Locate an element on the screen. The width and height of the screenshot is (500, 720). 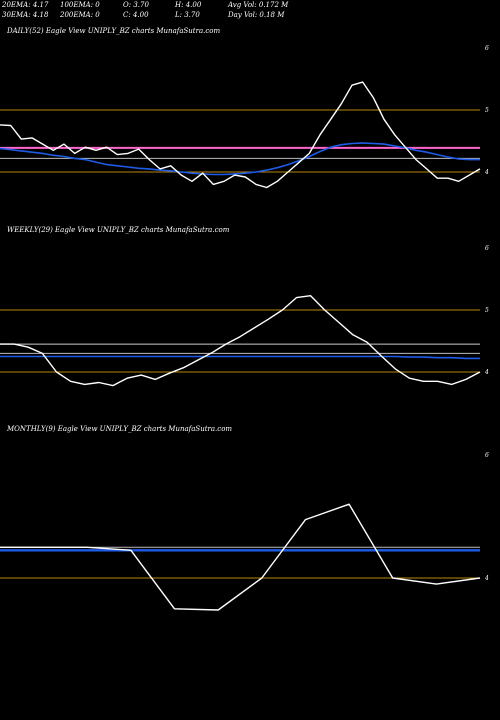
daily-ema-line is located at coordinates (240, 159).